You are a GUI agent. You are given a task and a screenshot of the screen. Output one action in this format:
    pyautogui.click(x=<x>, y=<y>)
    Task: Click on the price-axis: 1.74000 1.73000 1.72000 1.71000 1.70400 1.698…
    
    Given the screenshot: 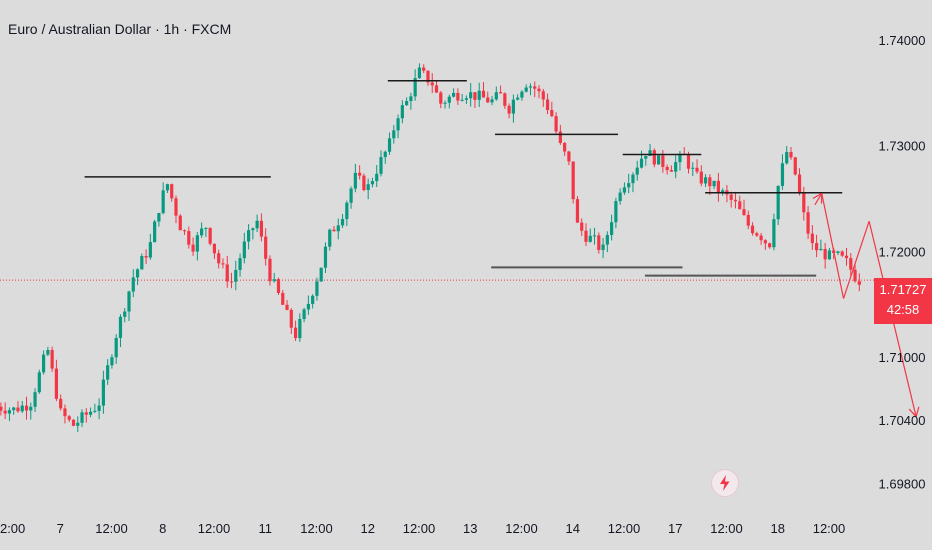 What is the action you would take?
    pyautogui.click(x=902, y=262)
    